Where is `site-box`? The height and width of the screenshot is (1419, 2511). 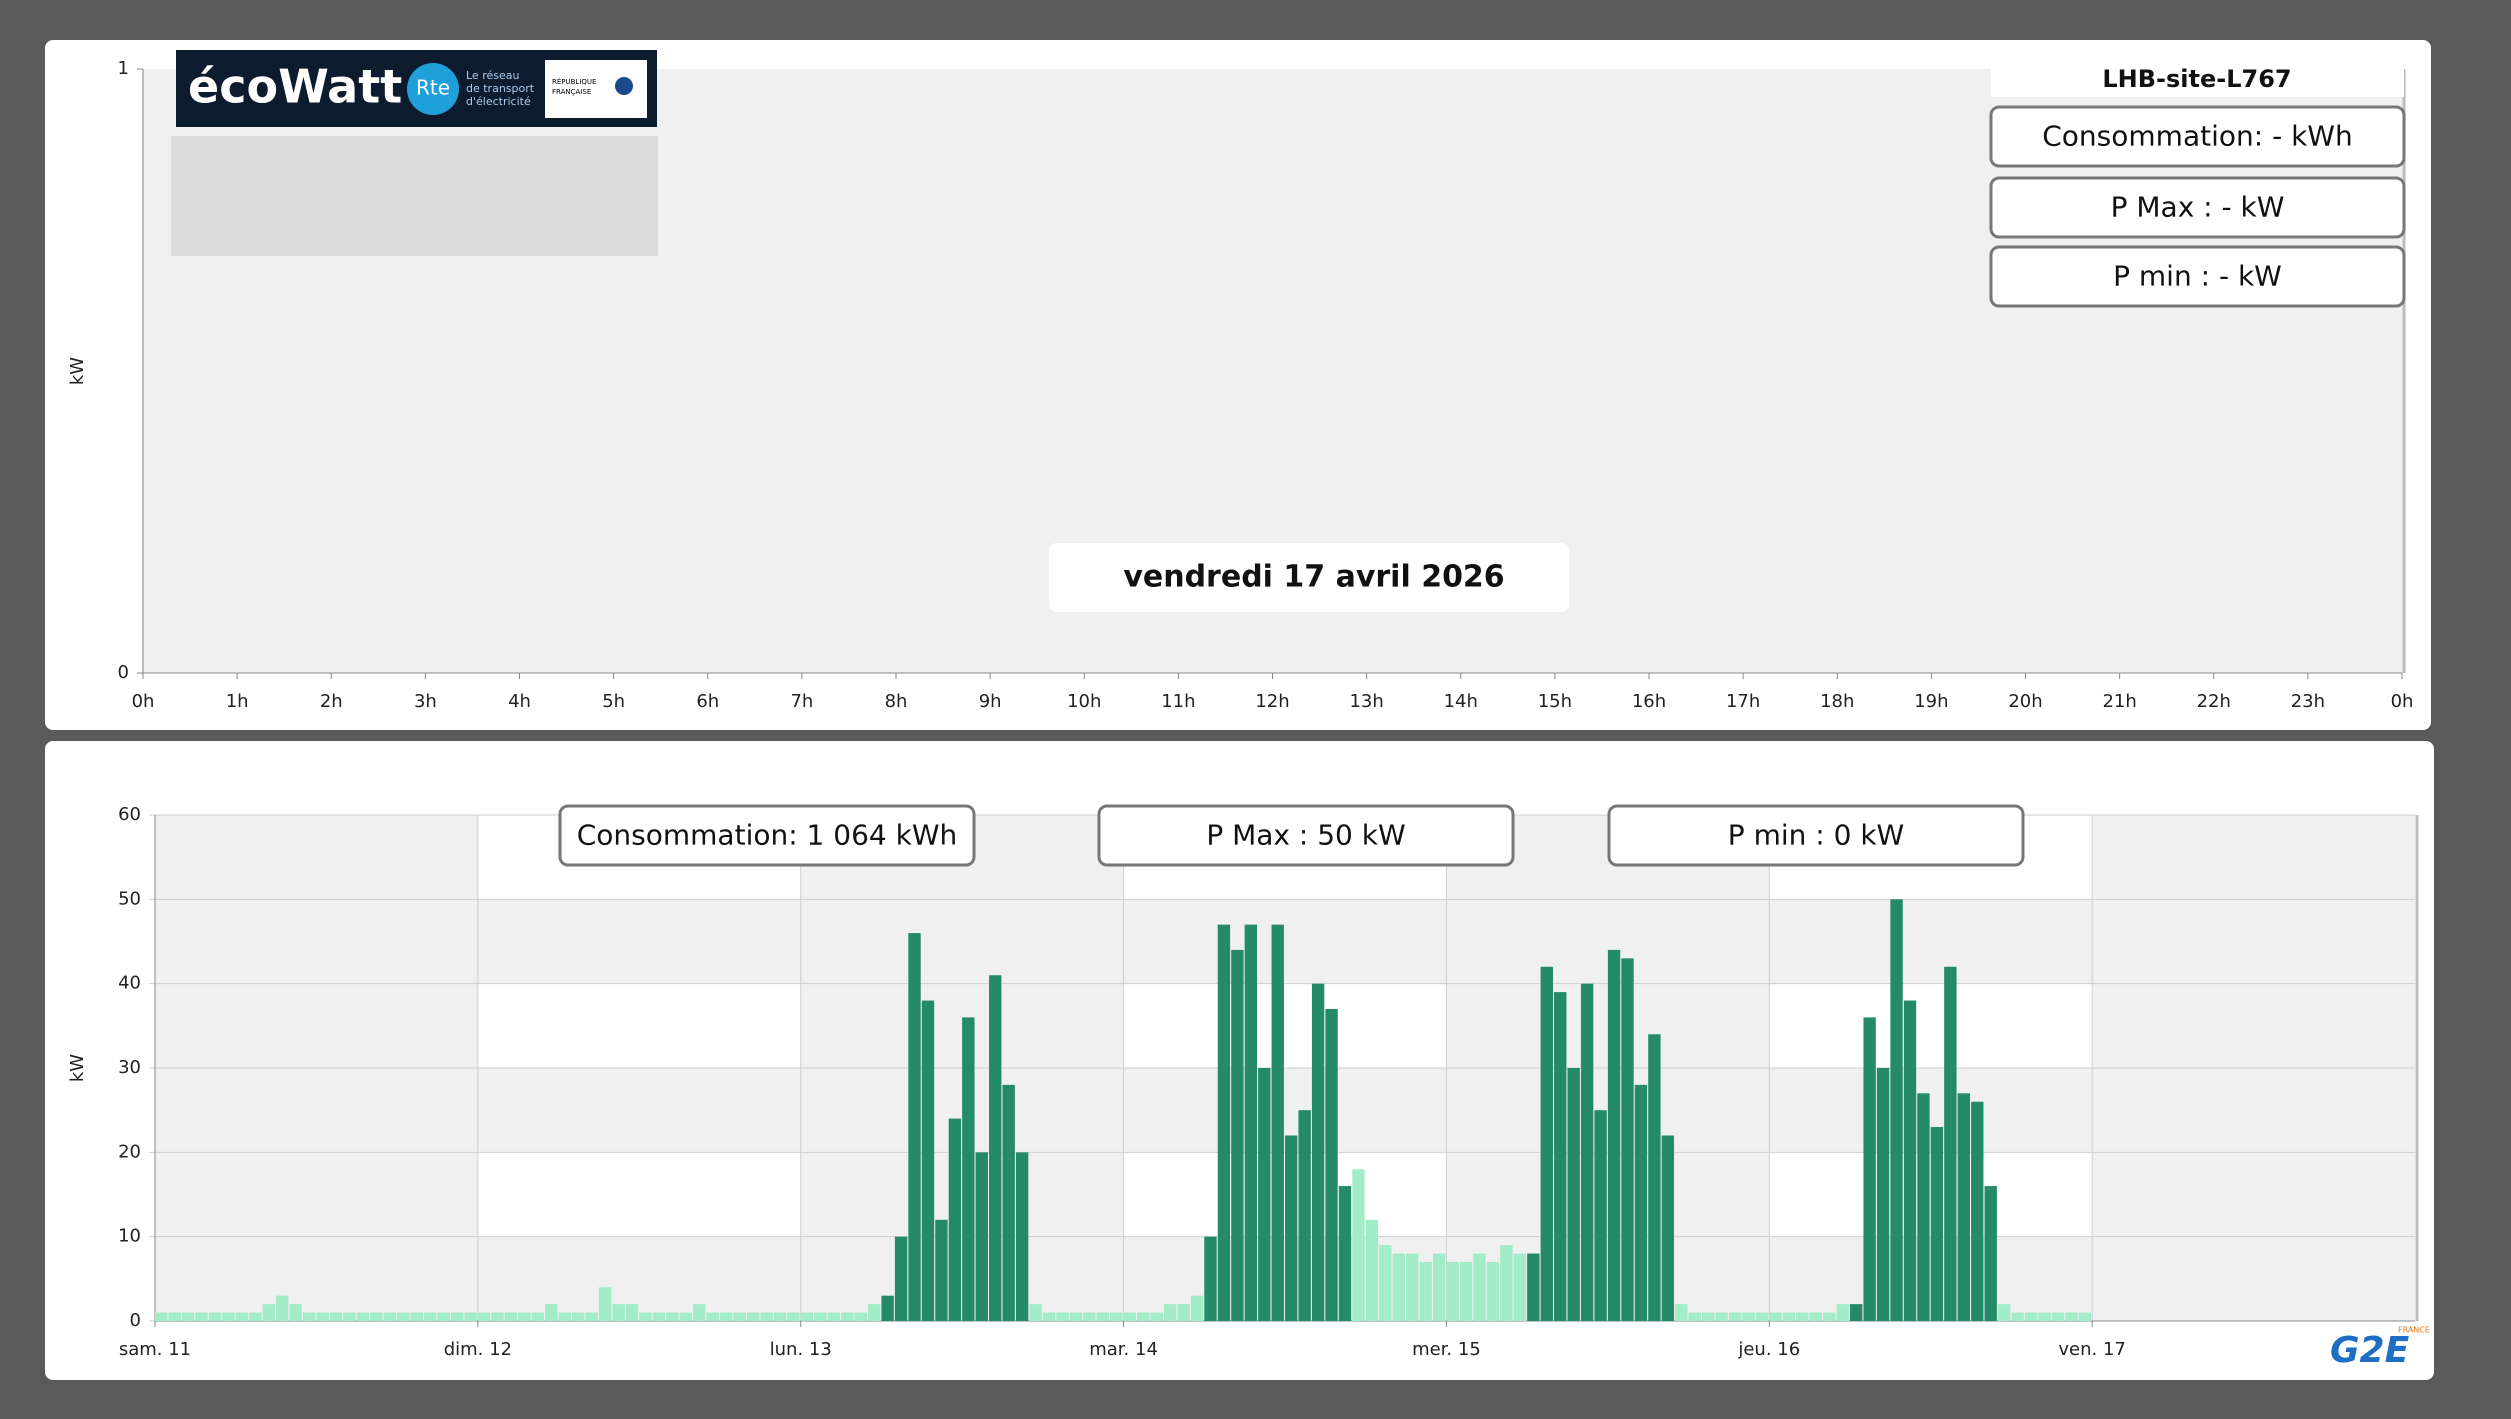 site-box is located at coordinates (2197, 80).